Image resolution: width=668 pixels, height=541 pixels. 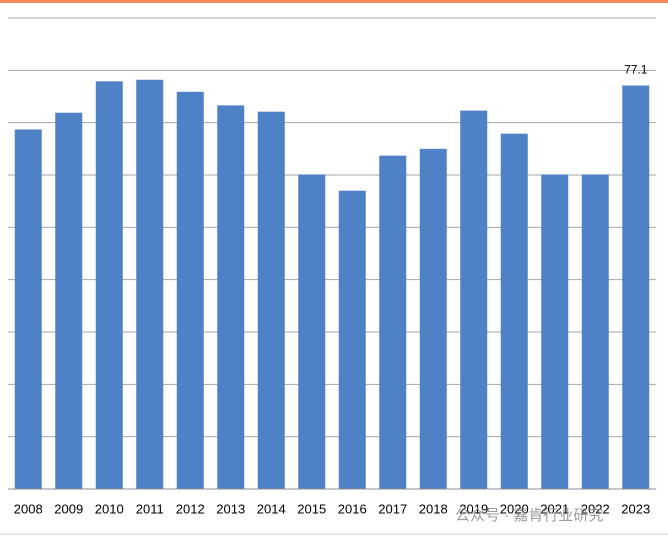 What do you see at coordinates (636, 70) in the screenshot?
I see `data-label: 77.1` at bounding box center [636, 70].